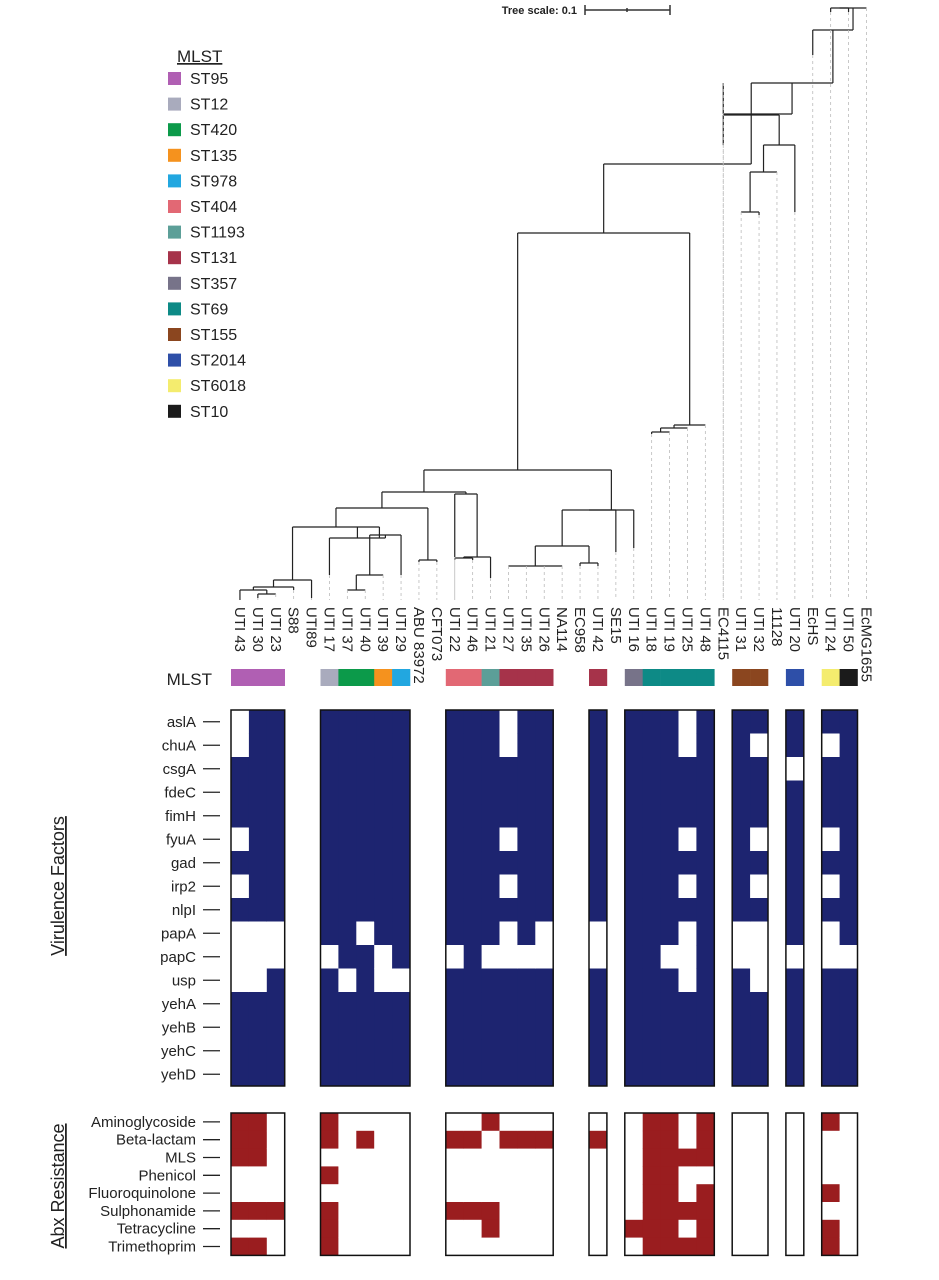 The image size is (939, 1280). What do you see at coordinates (794, 629) in the screenshot?
I see `strain-label: UTI 20` at bounding box center [794, 629].